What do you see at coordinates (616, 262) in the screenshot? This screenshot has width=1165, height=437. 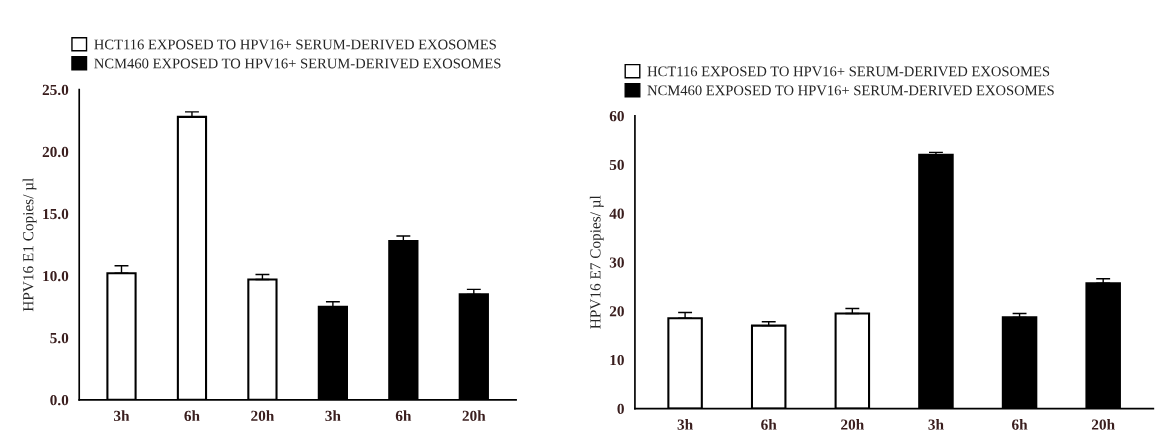 I see `y-tick-label: 30` at bounding box center [616, 262].